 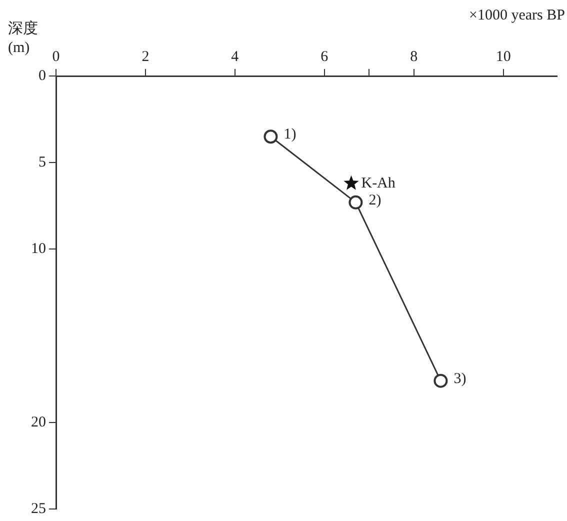 I want to click on annotation: 3), so click(x=460, y=378).